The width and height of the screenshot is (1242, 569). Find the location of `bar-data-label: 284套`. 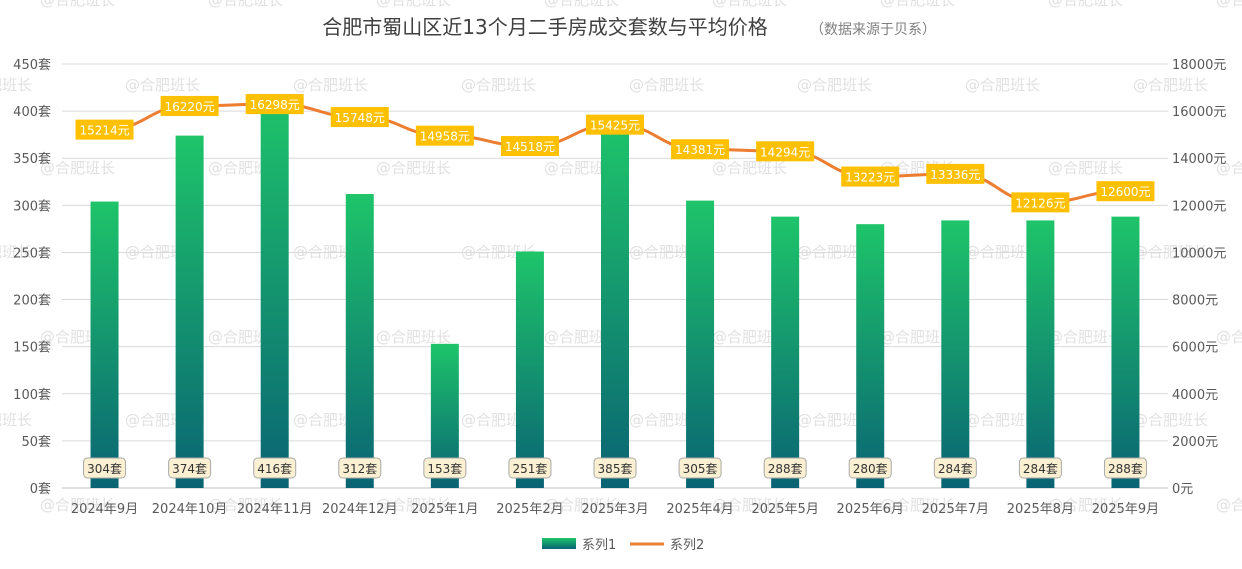

bar-data-label: 284套 is located at coordinates (1040, 468).